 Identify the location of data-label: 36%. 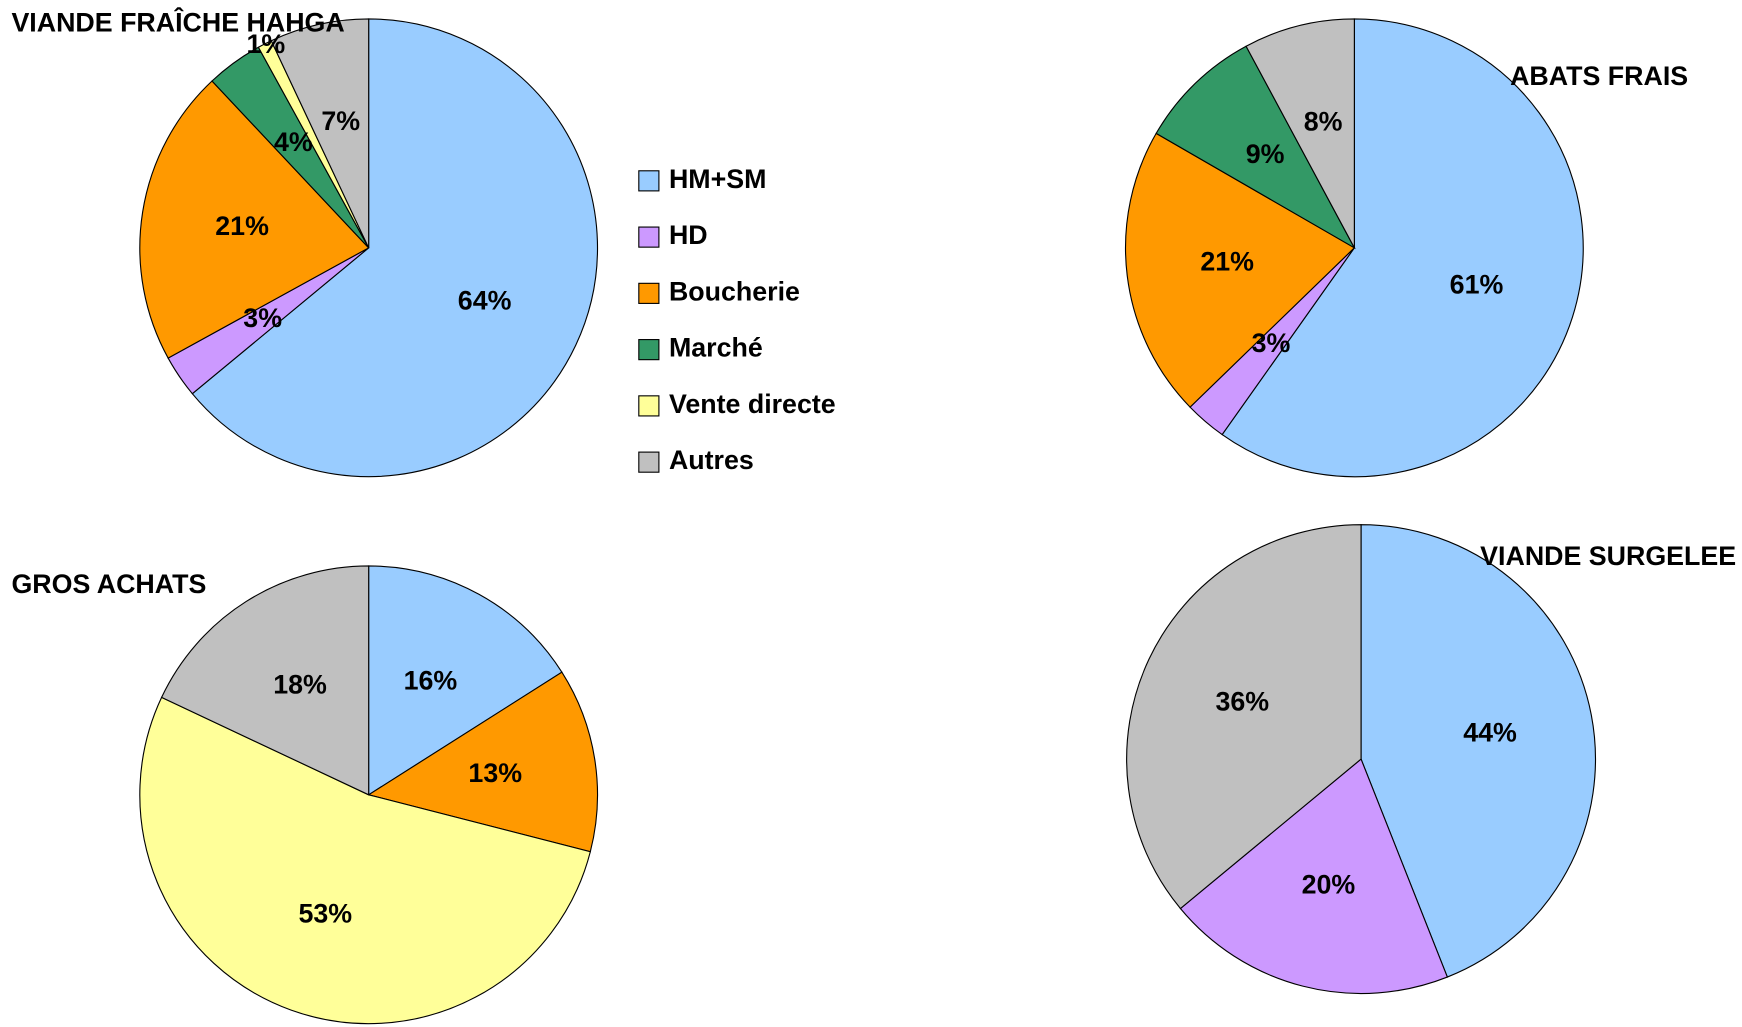
(1242, 701).